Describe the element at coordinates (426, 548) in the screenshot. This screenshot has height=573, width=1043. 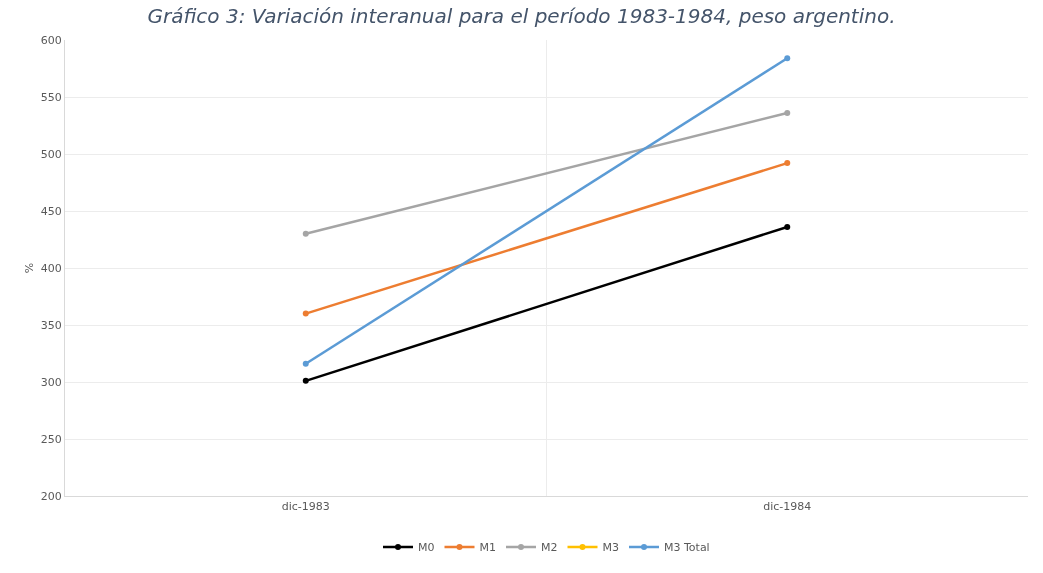
I see `legend-label: M0` at that location.